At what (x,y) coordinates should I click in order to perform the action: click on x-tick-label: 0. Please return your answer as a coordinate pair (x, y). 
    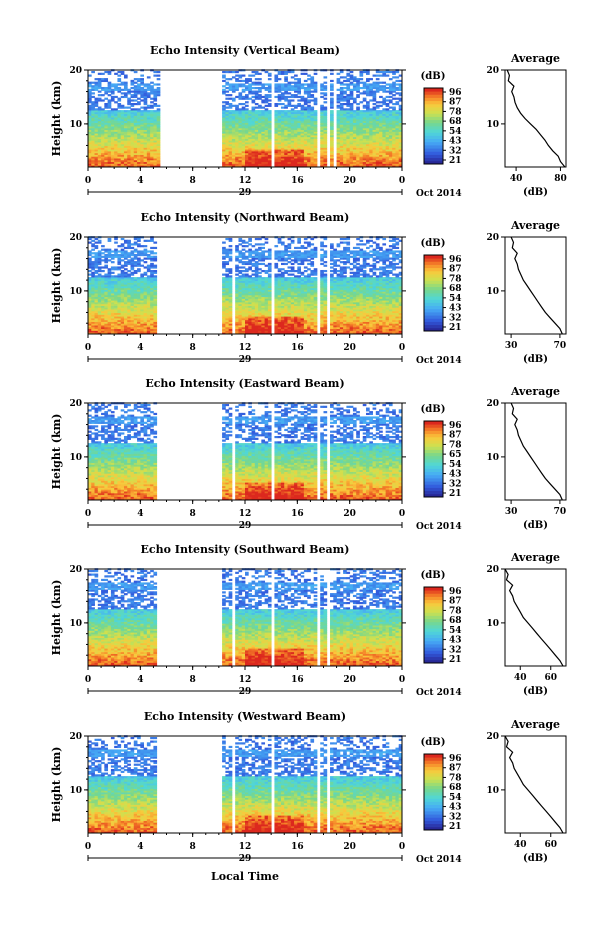
    Looking at the image, I should click on (402, 181).